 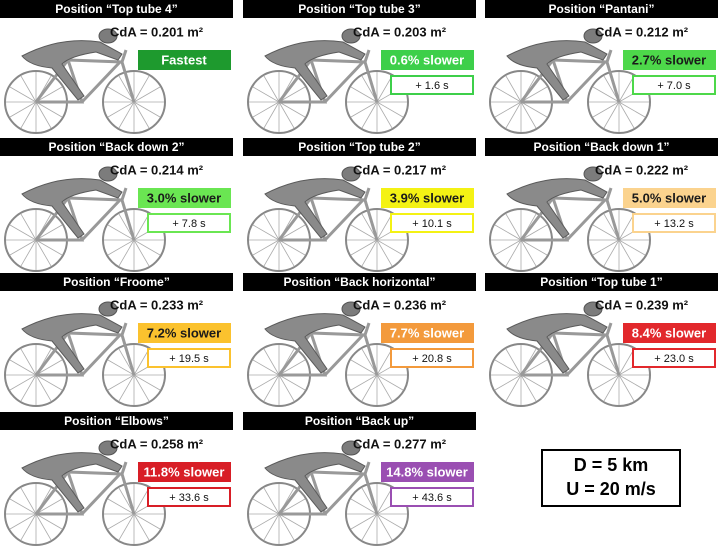 I want to click on panel-title: Position “Elbows”, so click(x=116, y=421).